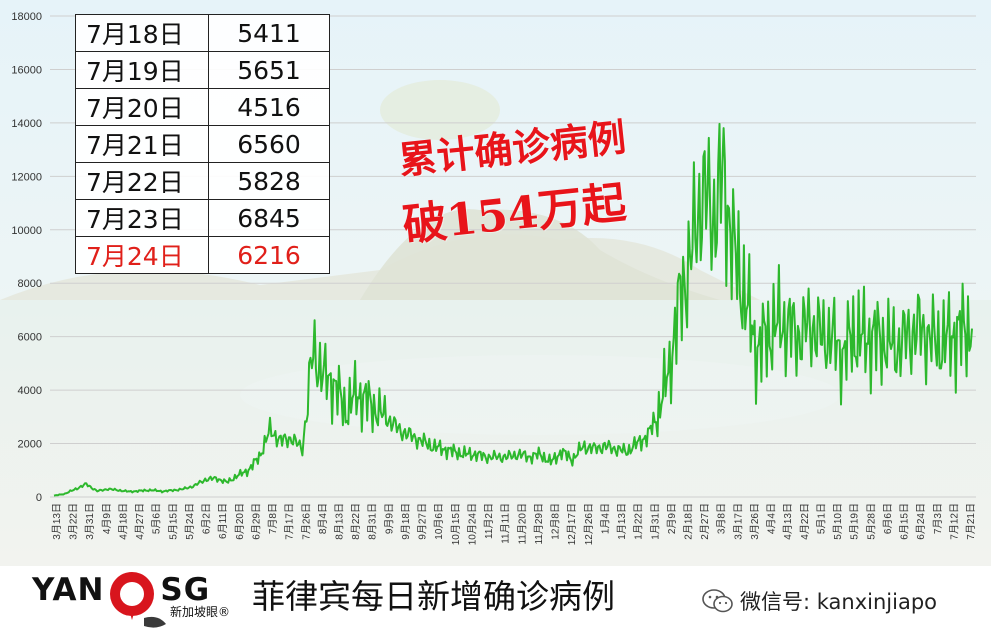 The width and height of the screenshot is (991, 644). I want to click on x-tick-label: 3月26日, so click(755, 521).